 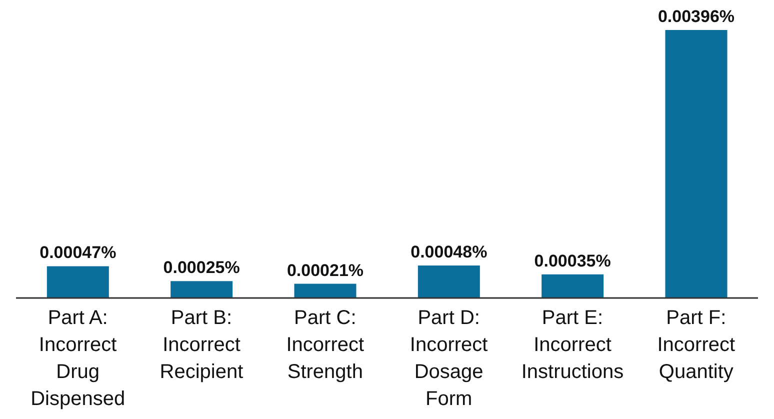 What do you see at coordinates (572, 260) in the screenshot?
I see `data-label: 0.00035%` at bounding box center [572, 260].